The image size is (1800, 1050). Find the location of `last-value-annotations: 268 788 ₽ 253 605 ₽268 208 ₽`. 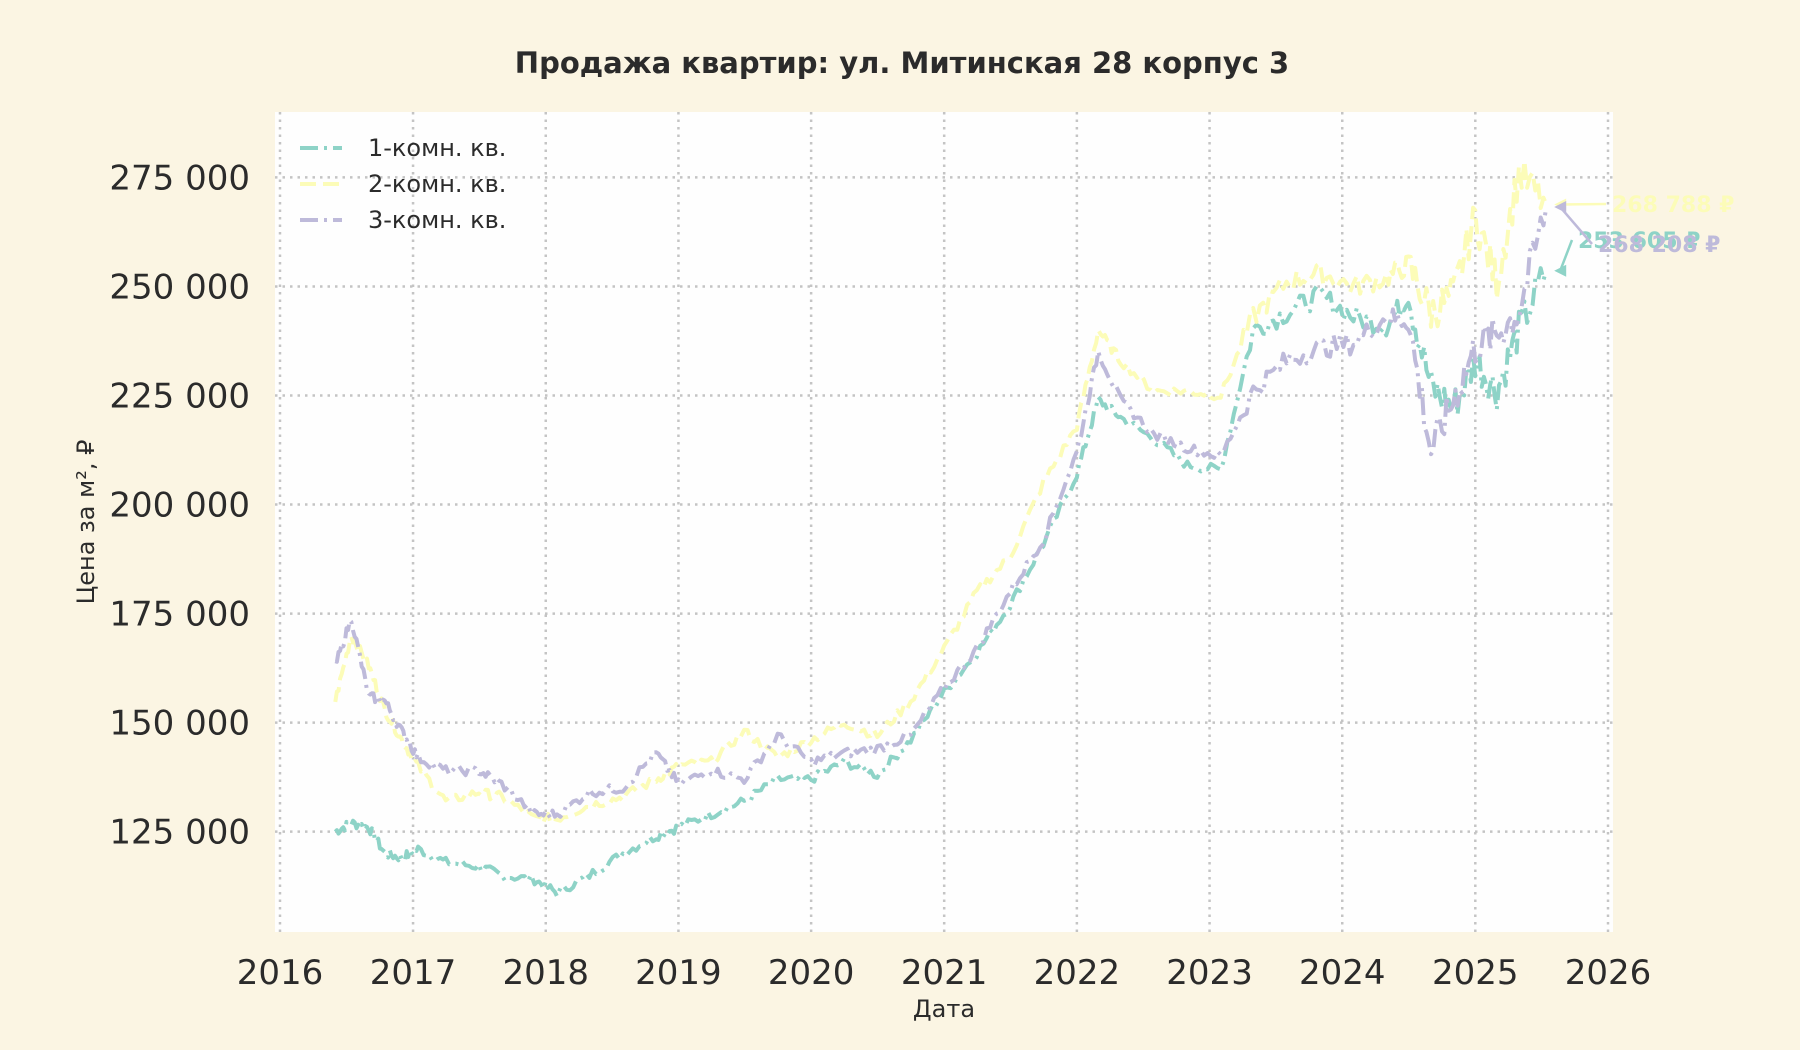

last-value-annotations: 268 788 ₽ 253 605 ₽268 208 ₽ is located at coordinates (1644, 235).